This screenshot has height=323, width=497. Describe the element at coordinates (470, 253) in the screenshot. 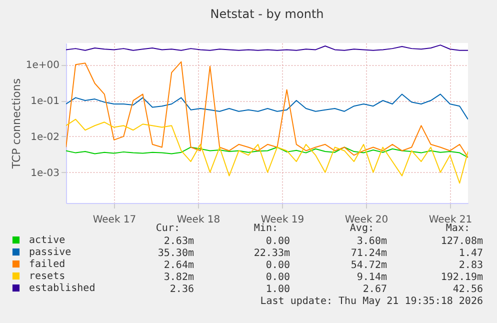

I see `text: 1.47` at that location.